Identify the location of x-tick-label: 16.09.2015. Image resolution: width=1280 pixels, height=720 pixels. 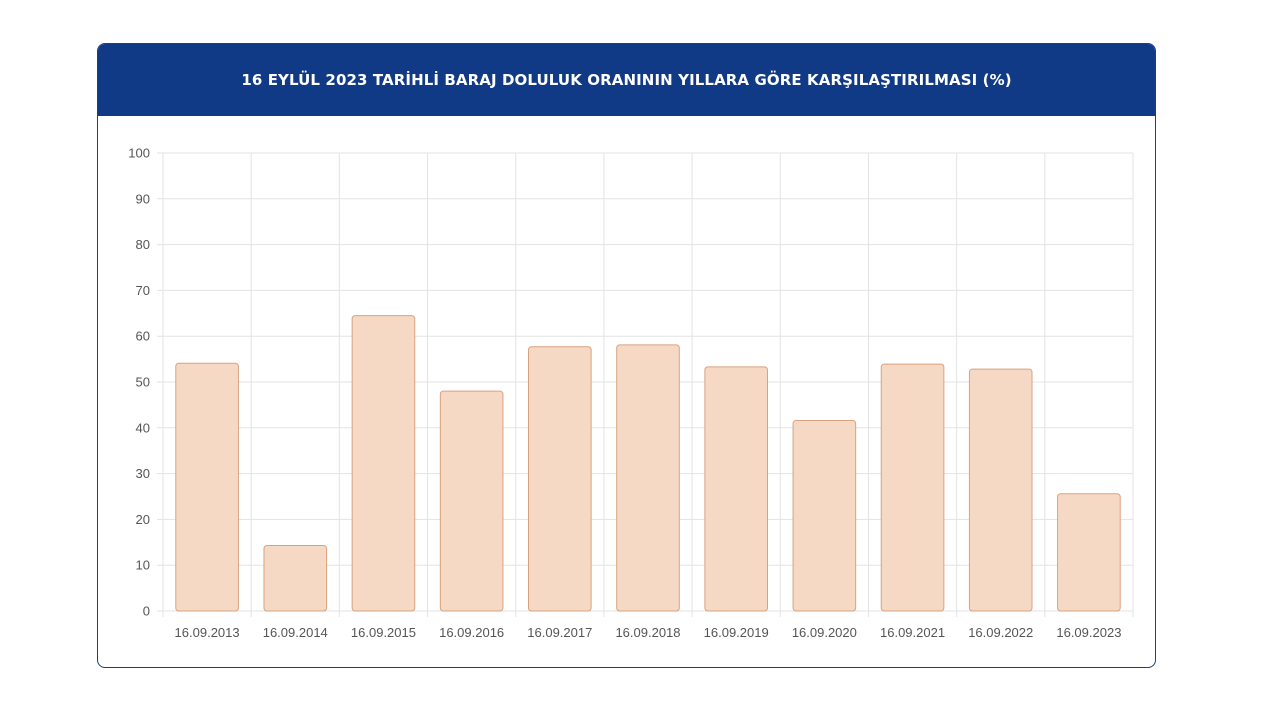
(383, 632).